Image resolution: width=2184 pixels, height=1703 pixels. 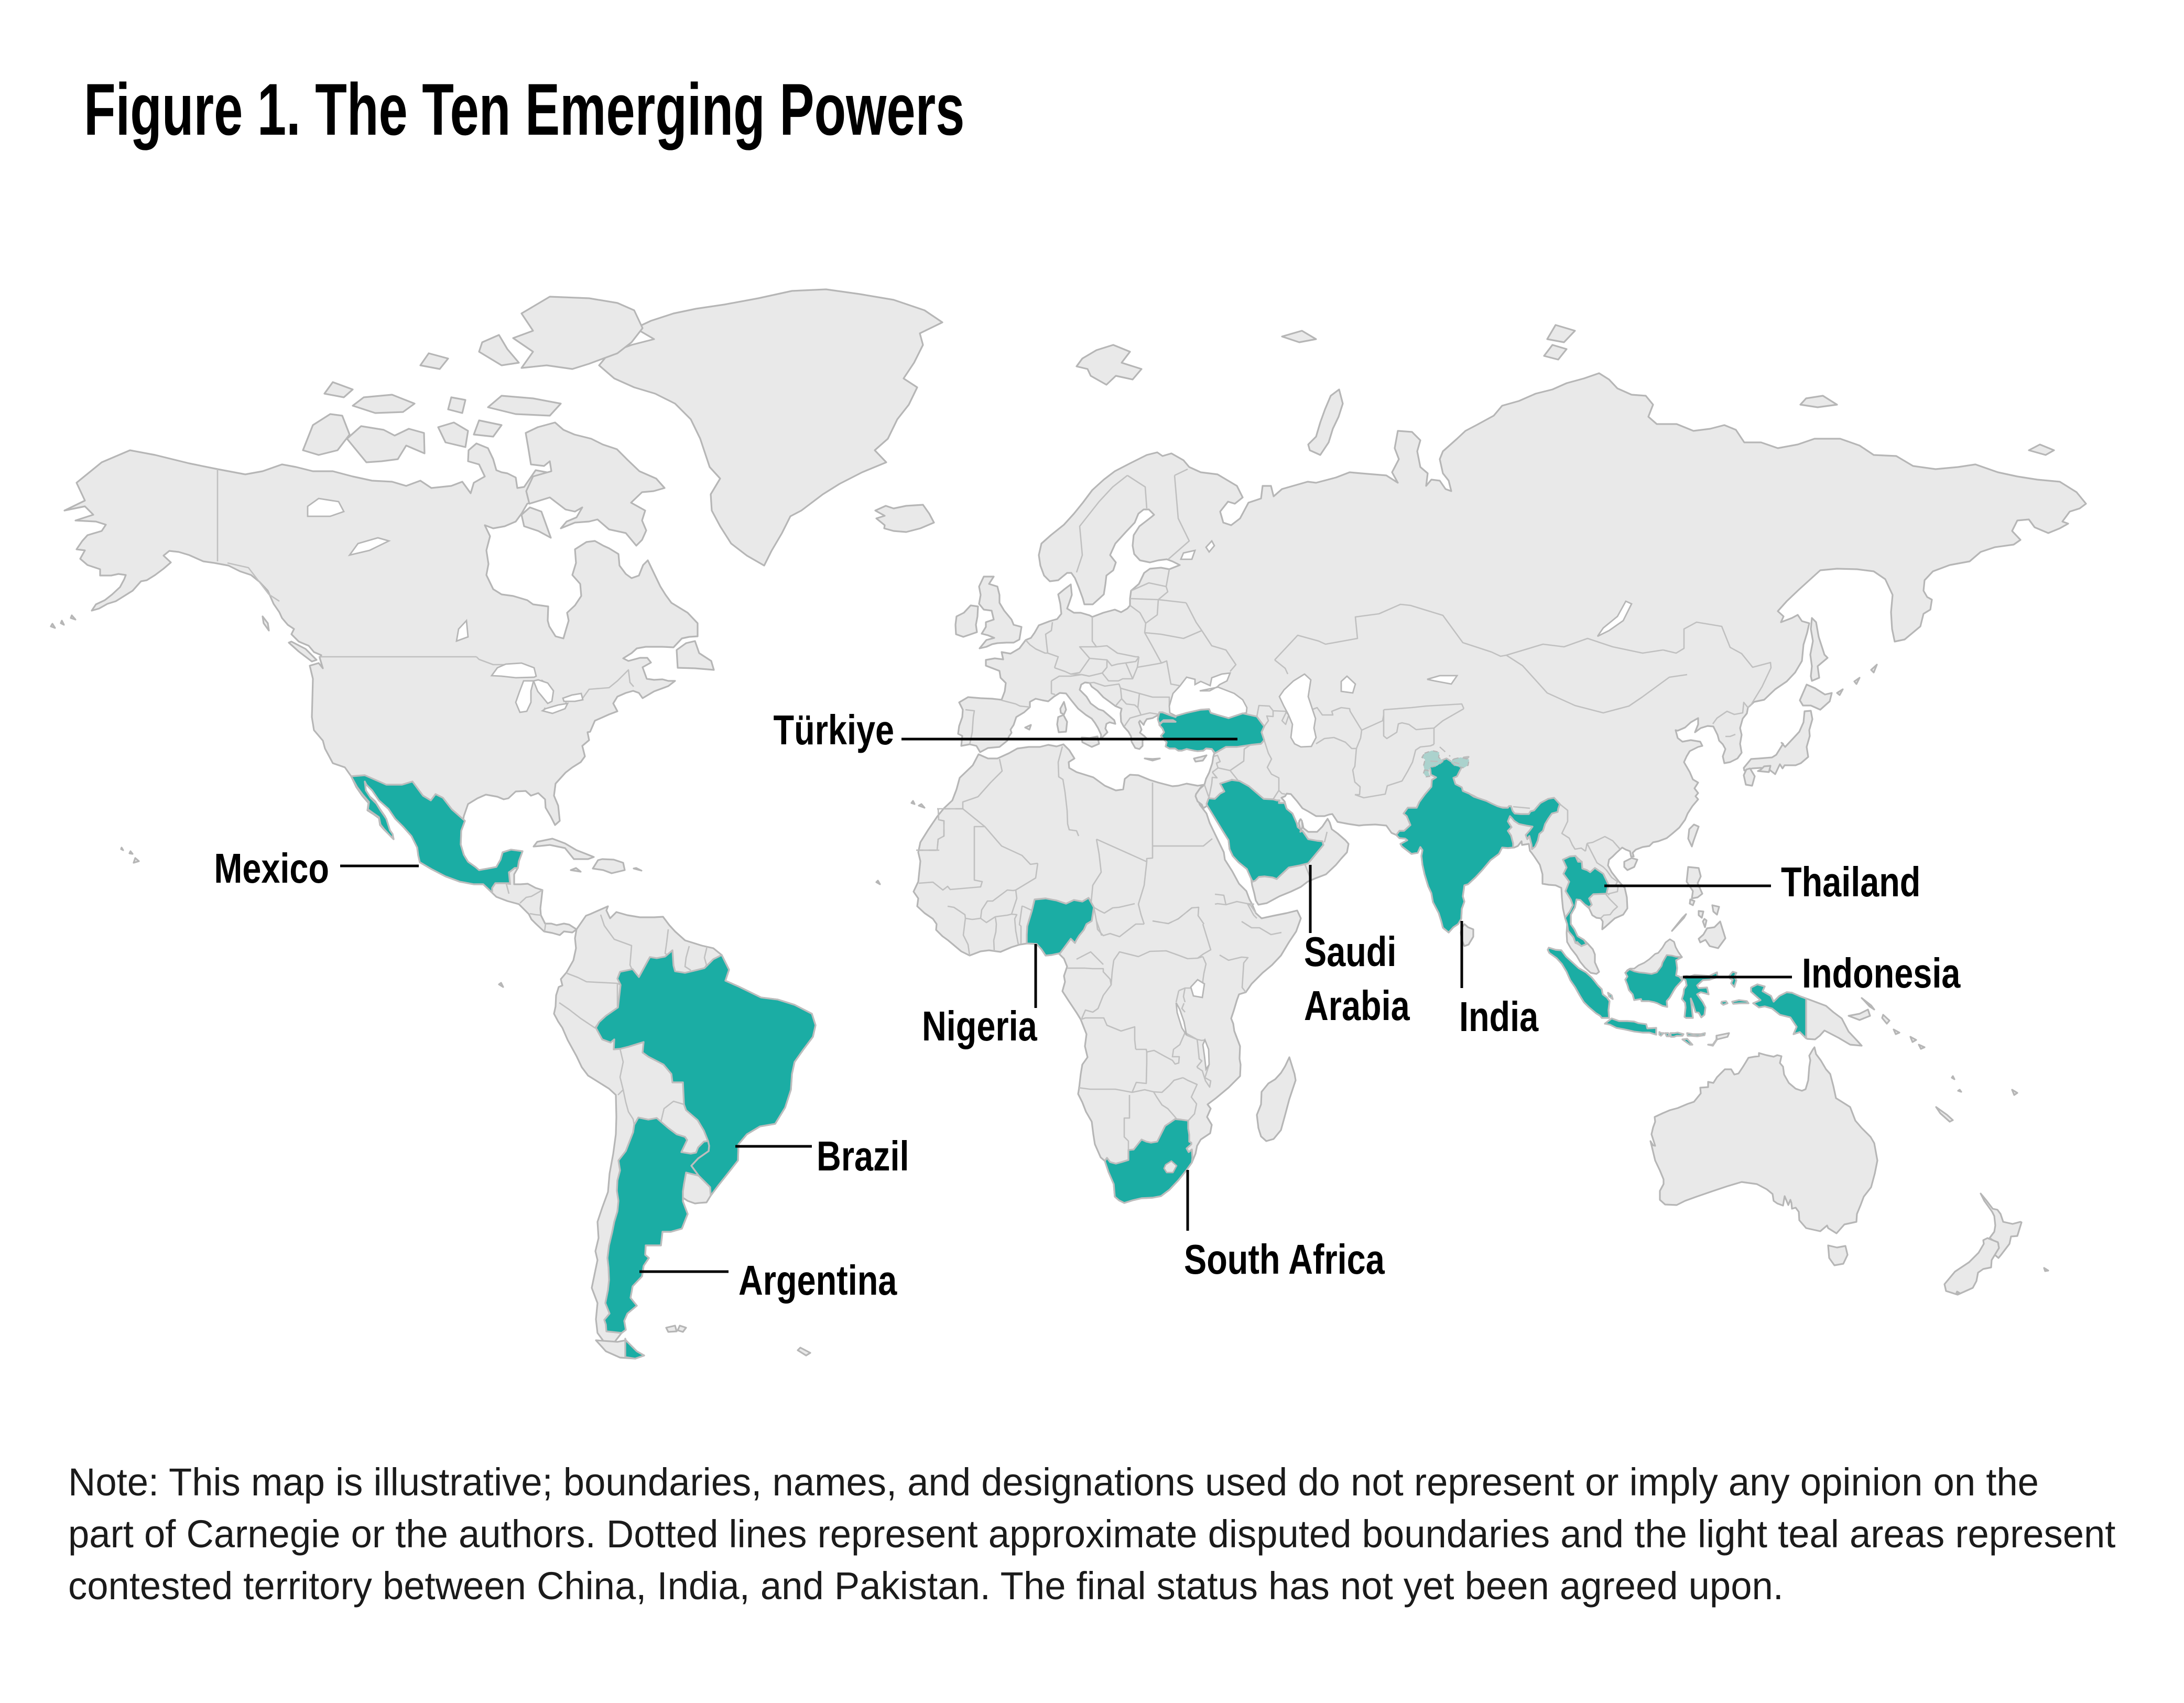 I want to click on svg-text: Argentina, so click(x=817, y=1280).